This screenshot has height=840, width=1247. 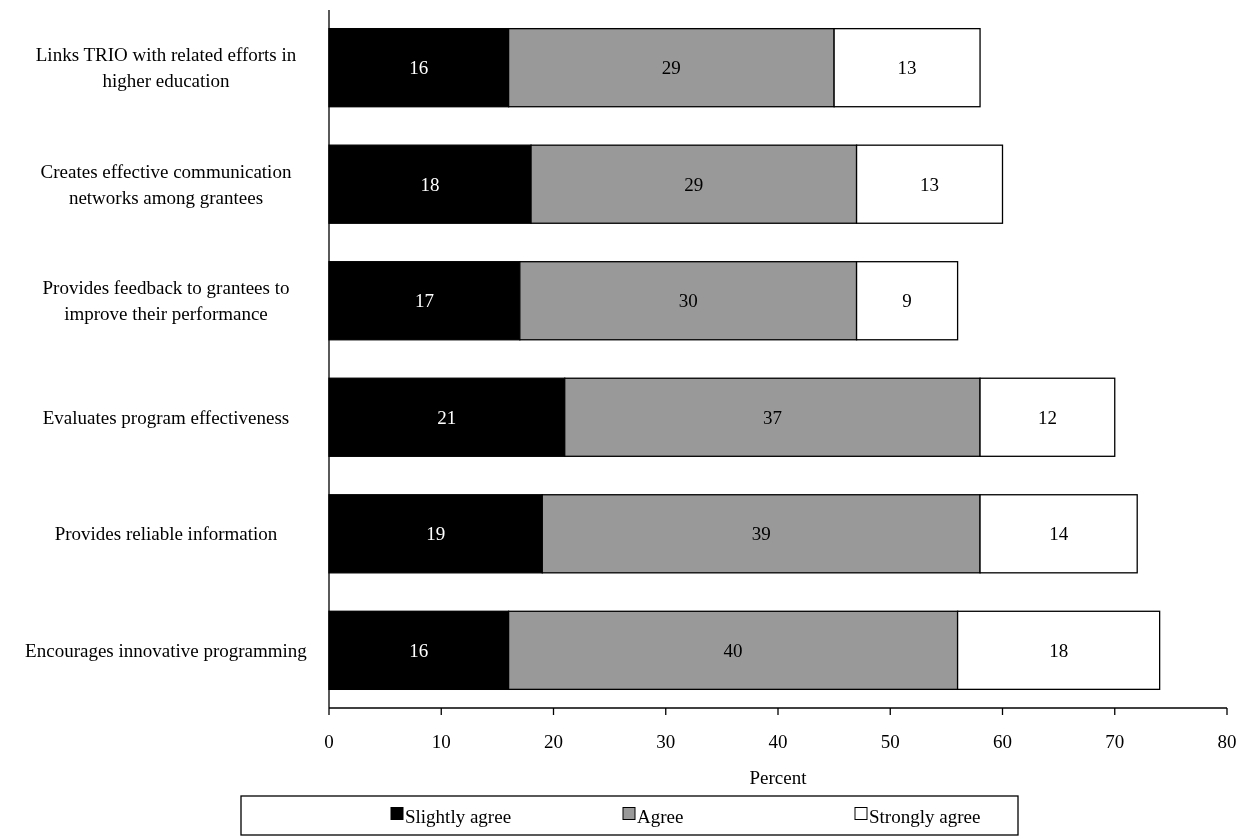 What do you see at coordinates (441, 741) in the screenshot?
I see `x-tick-label: 10` at bounding box center [441, 741].